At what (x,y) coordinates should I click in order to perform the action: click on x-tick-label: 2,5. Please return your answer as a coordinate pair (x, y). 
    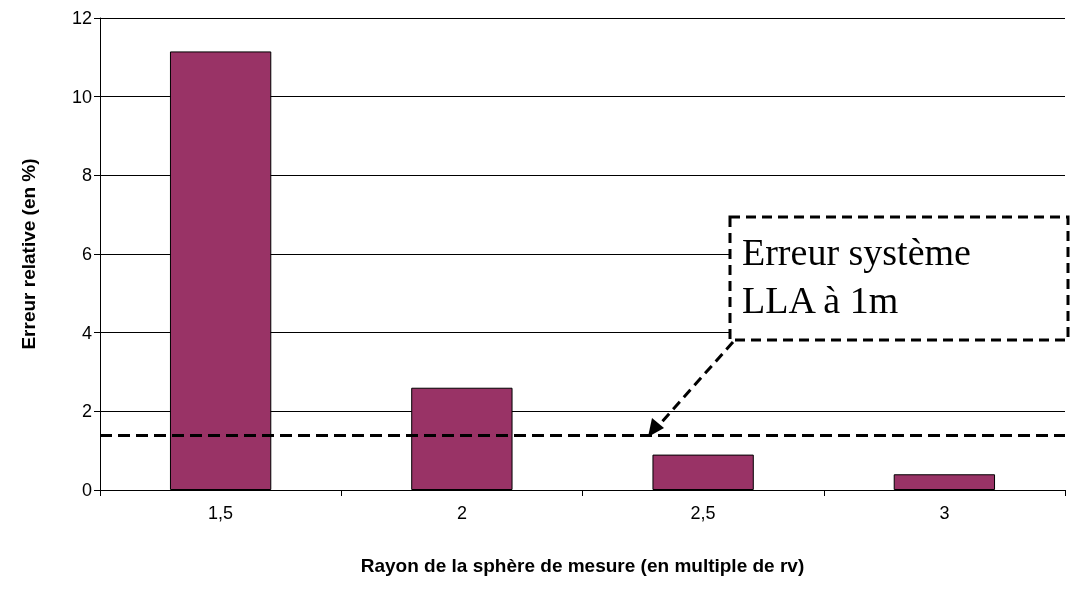
    Looking at the image, I should click on (703, 513).